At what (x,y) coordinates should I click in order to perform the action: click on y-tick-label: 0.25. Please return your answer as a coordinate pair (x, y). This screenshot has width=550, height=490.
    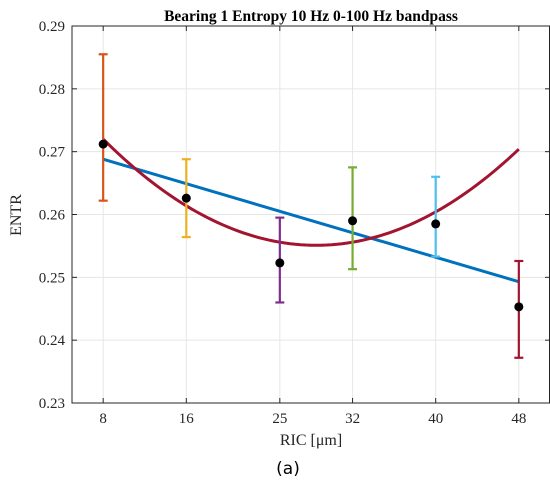
    Looking at the image, I should click on (52, 278).